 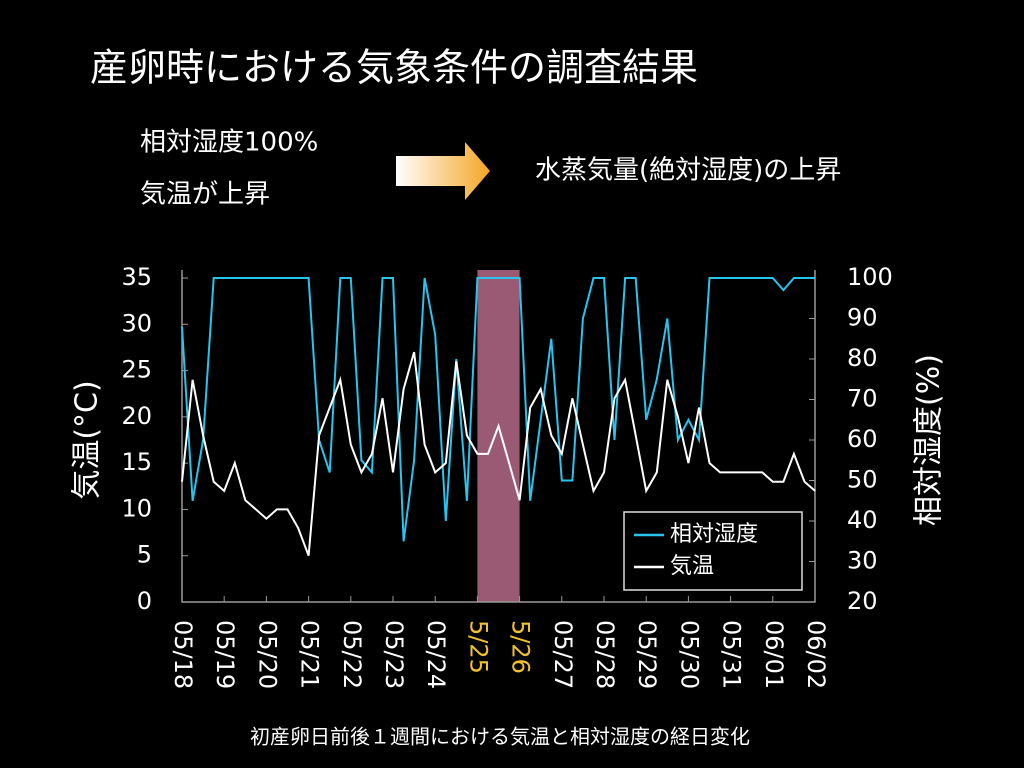 I want to click on y2-axis-label: 相対湿度(%), so click(x=929, y=440).